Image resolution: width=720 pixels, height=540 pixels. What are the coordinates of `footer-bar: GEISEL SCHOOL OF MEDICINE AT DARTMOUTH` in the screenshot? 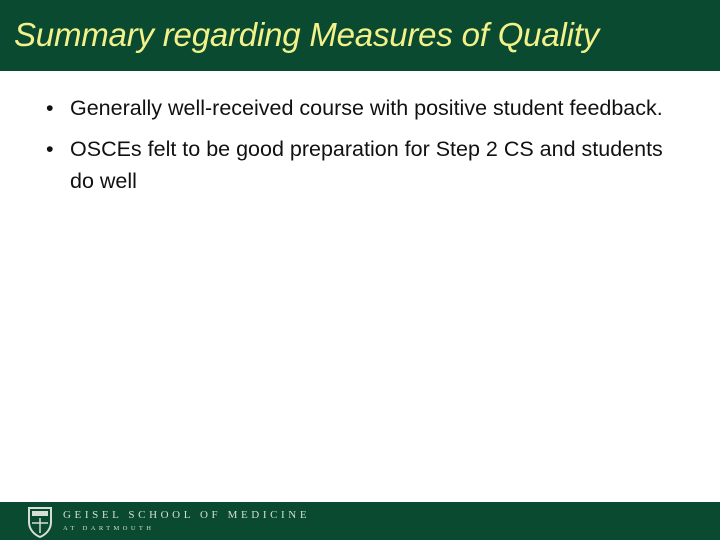 It's located at (360, 521).